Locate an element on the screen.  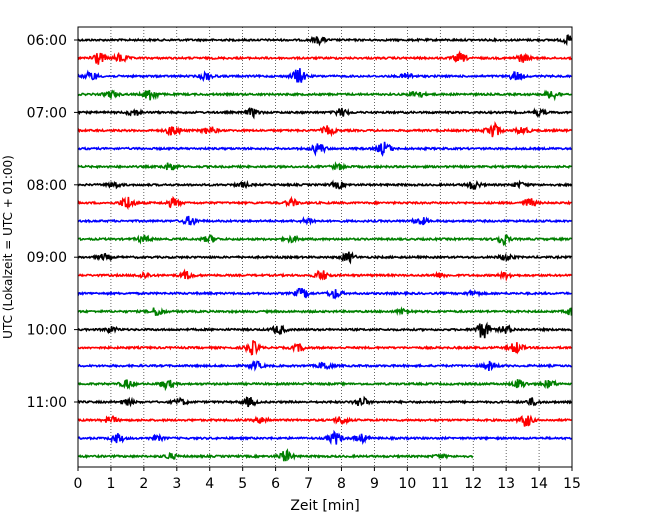
x-tick-label: 5 is located at coordinates (242, 484).